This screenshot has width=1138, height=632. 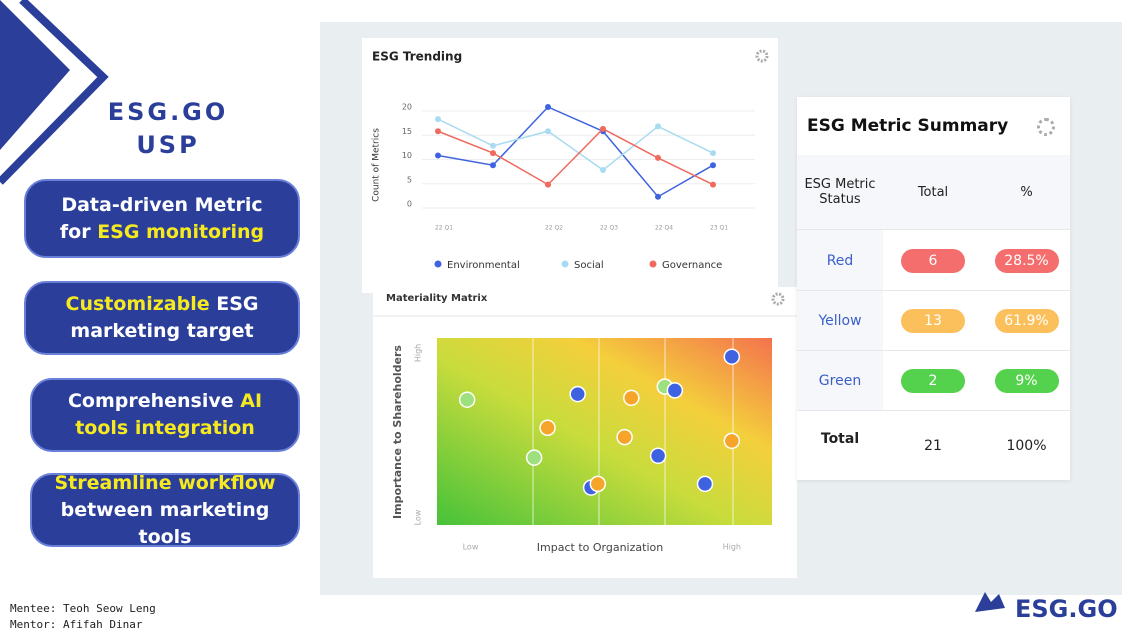 What do you see at coordinates (154, 401) in the screenshot?
I see `usp-segment: Comprehensive` at bounding box center [154, 401].